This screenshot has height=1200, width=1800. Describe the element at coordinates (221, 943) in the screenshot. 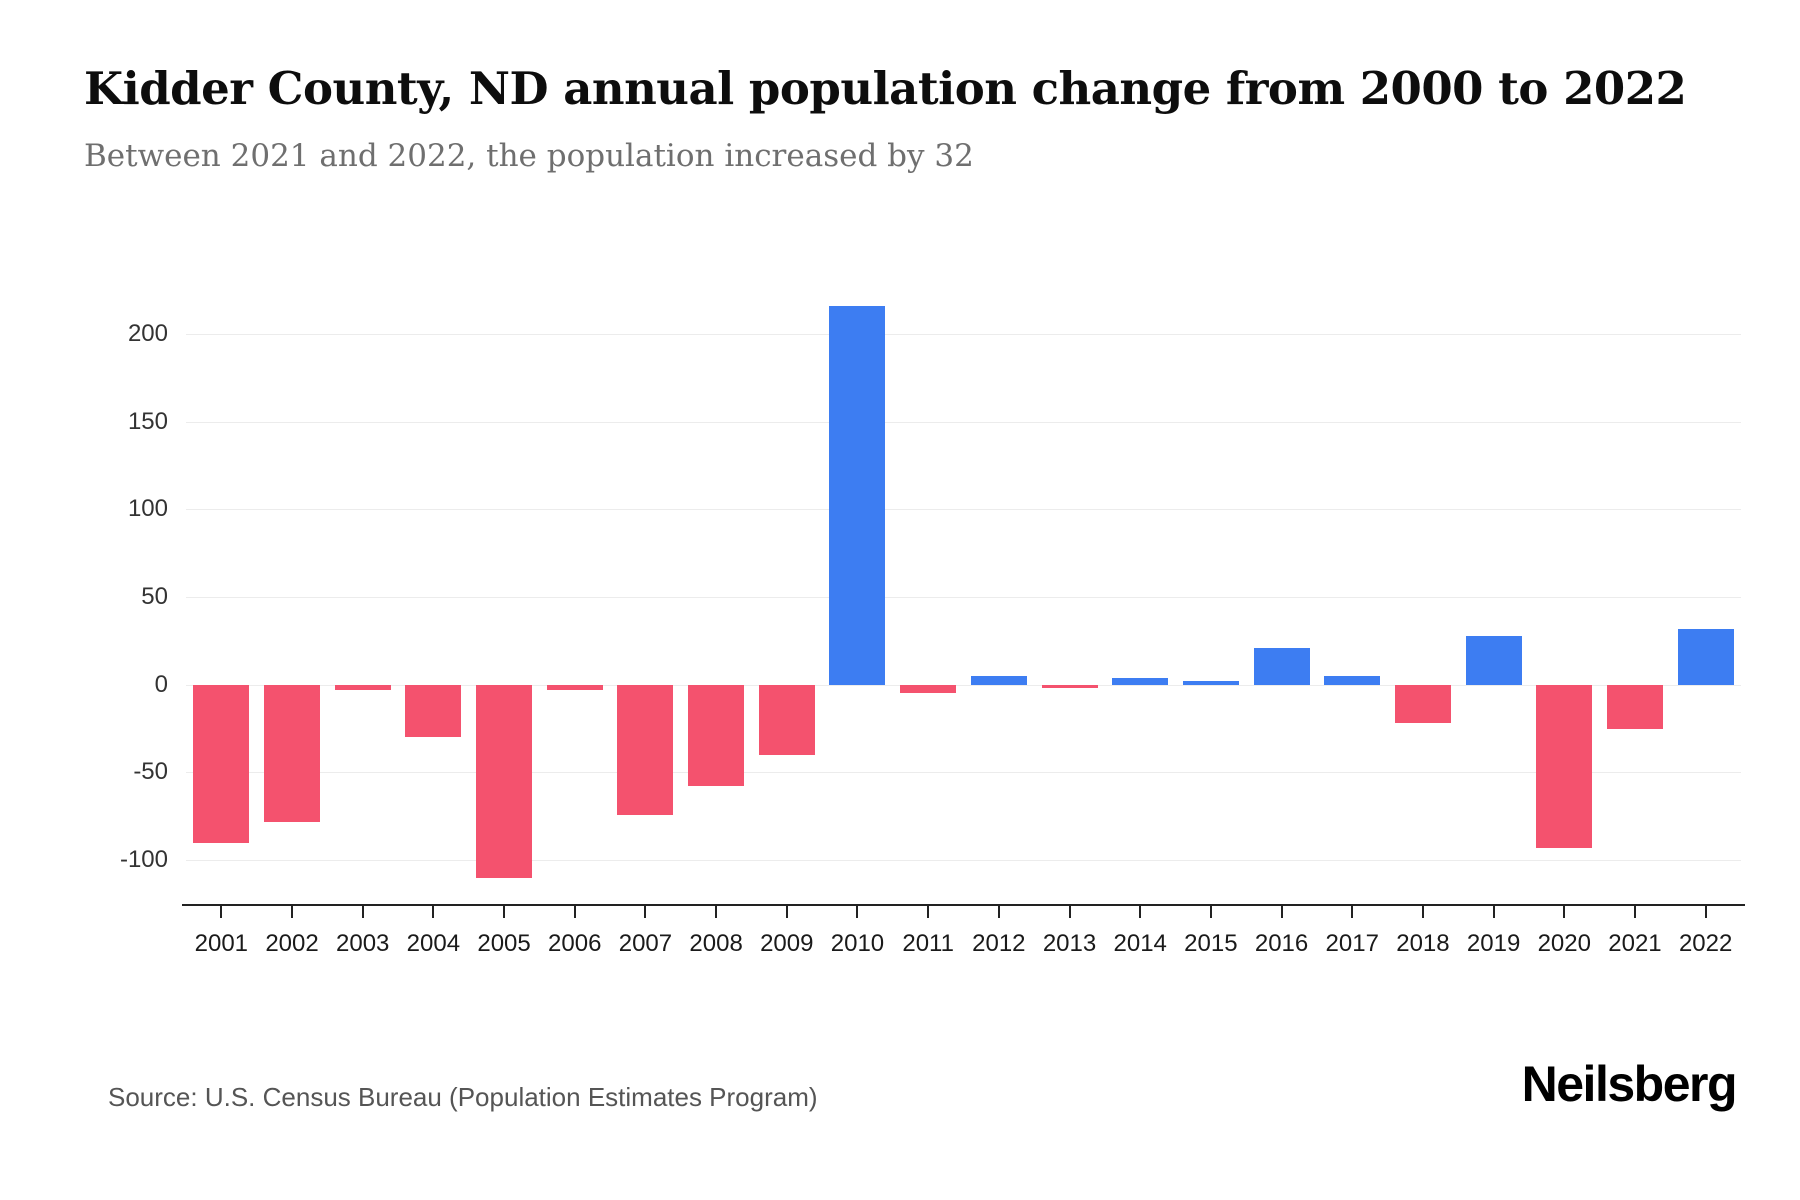

I see `x-axis-tick-label: 2001` at that location.